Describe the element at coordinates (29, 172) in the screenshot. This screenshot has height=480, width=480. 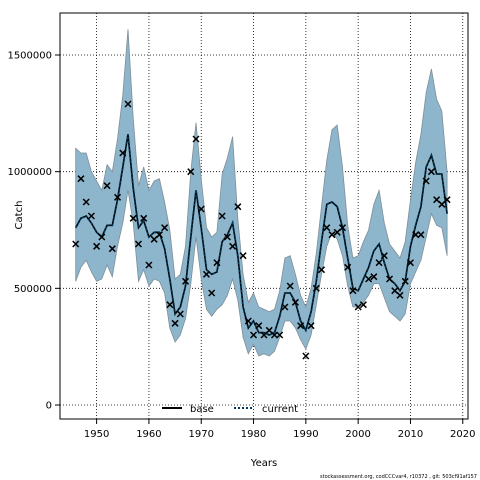
I see `y-tick-label: 1000000` at that location.